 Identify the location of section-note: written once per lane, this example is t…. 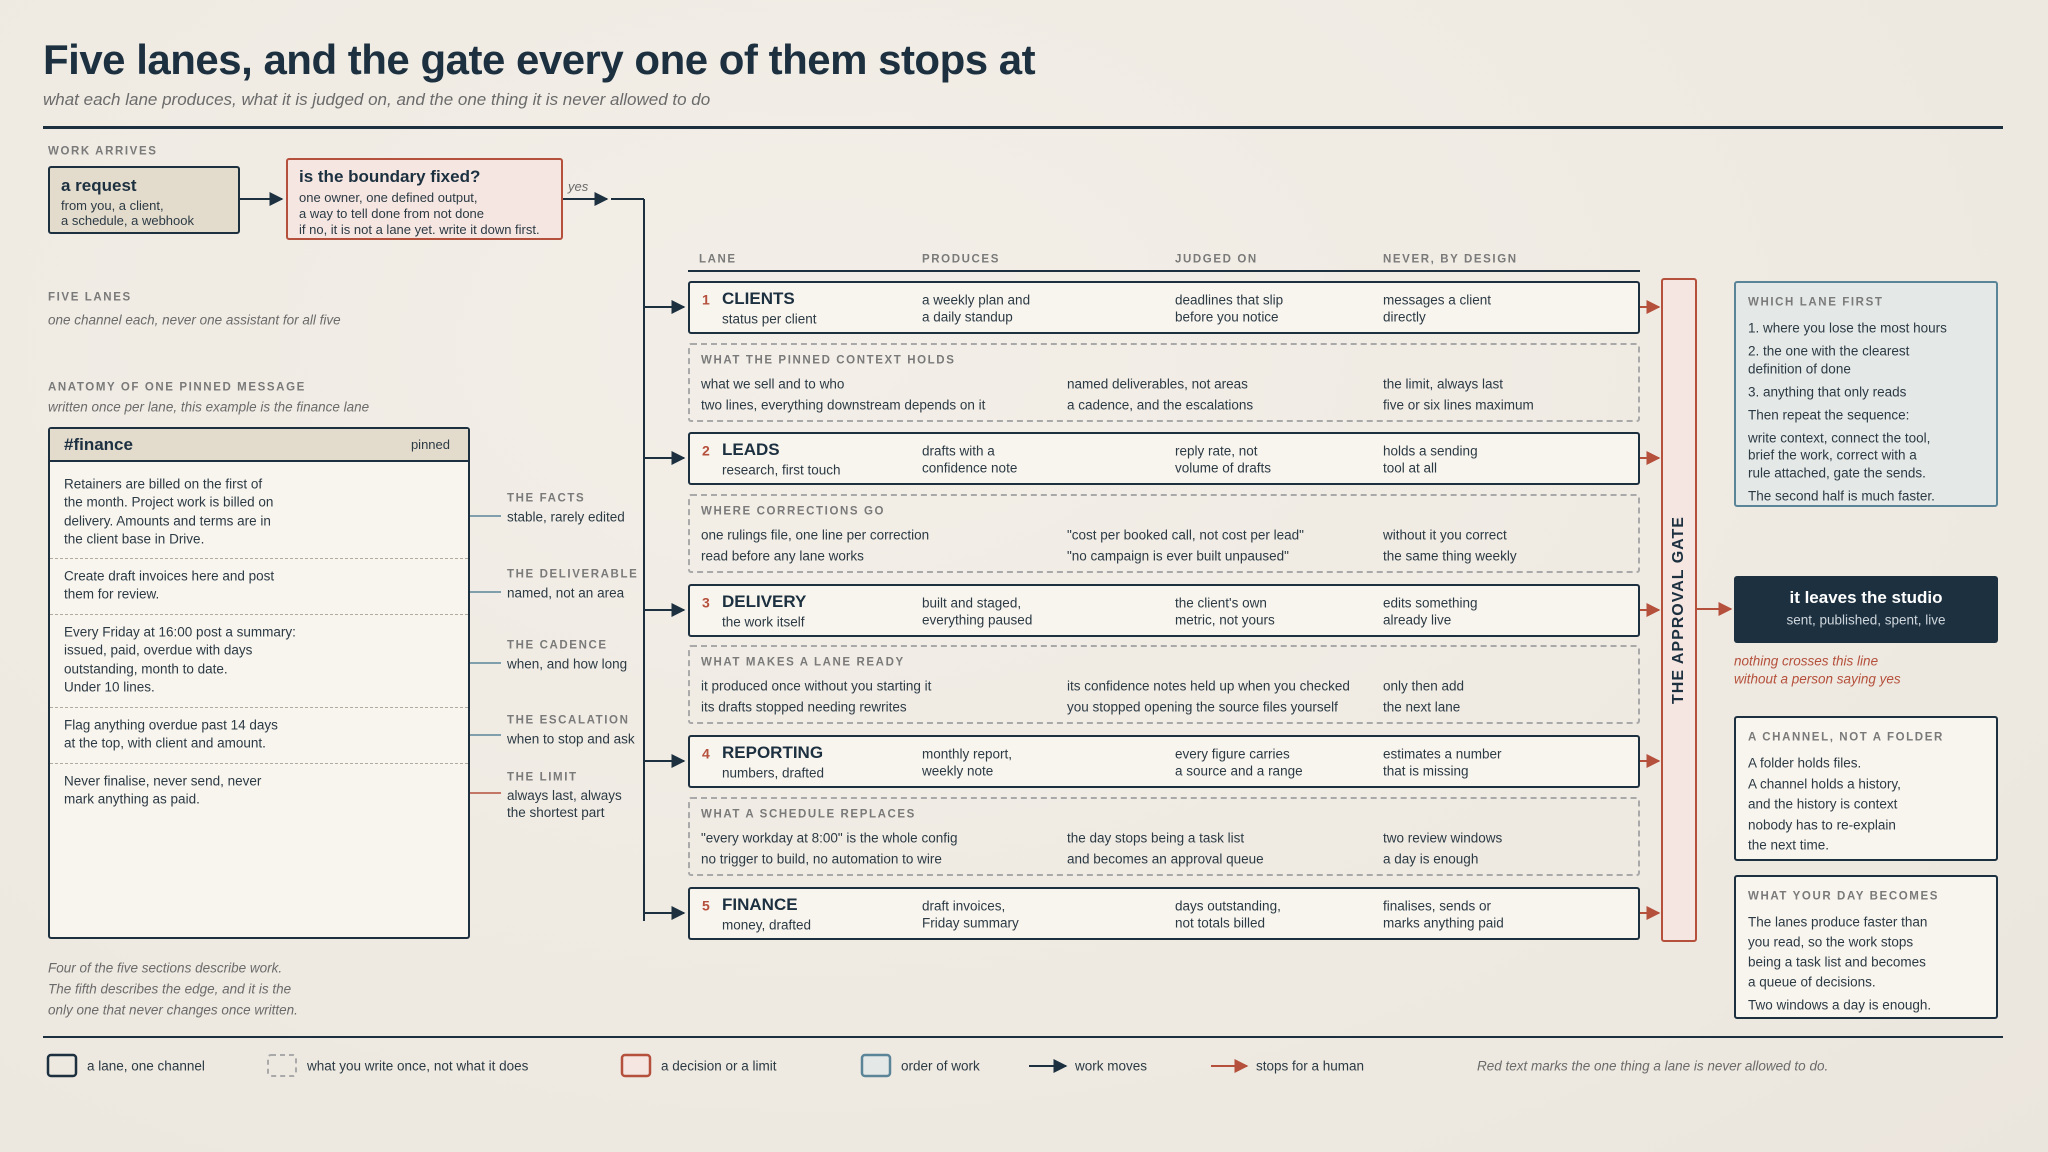
(209, 407).